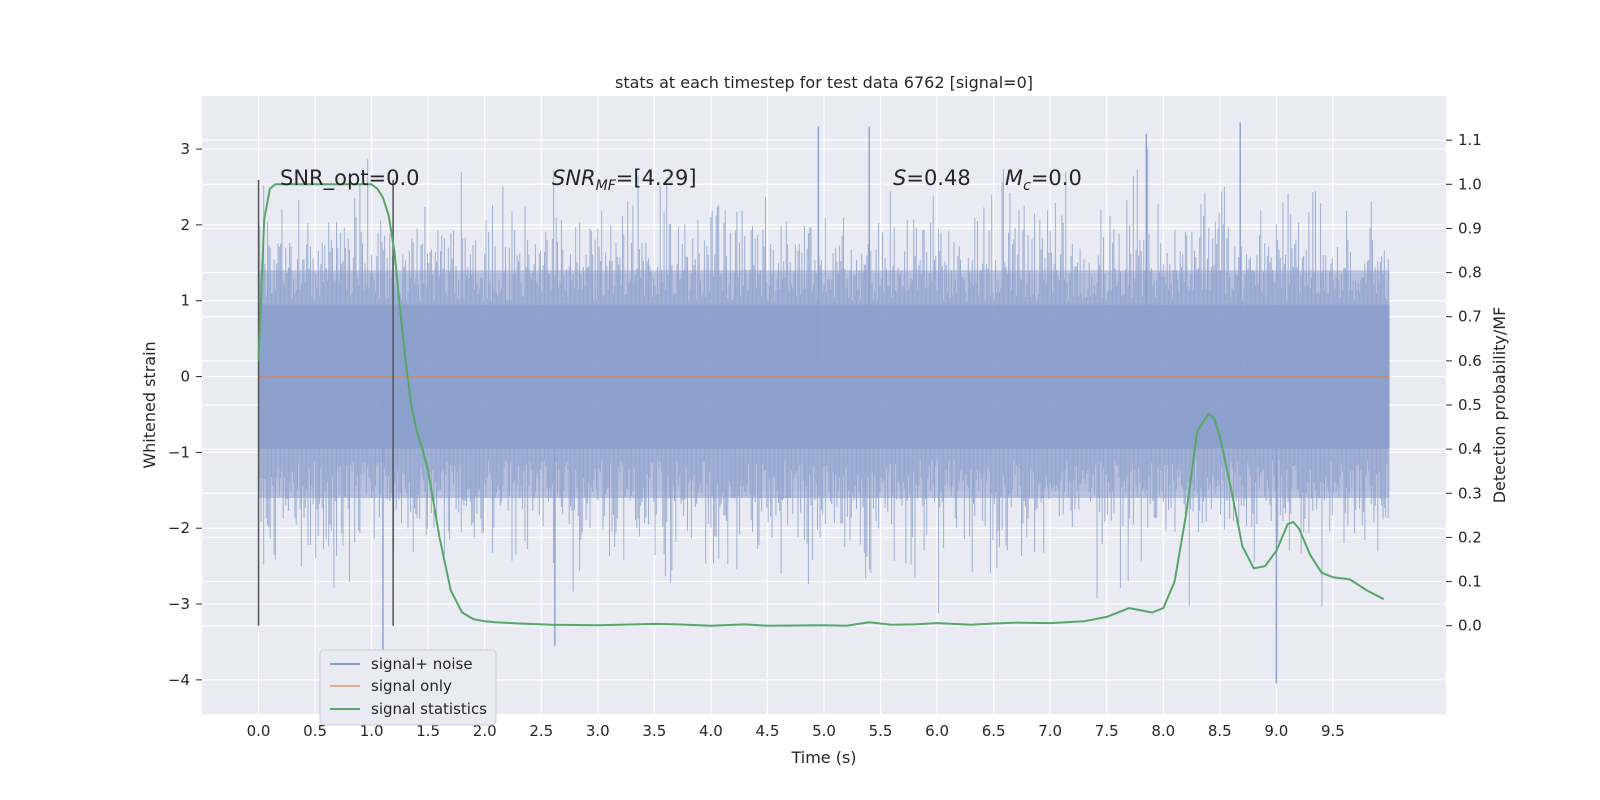  Describe the element at coordinates (1470, 317) in the screenshot. I see `y2-tick-label: 0.7` at that location.